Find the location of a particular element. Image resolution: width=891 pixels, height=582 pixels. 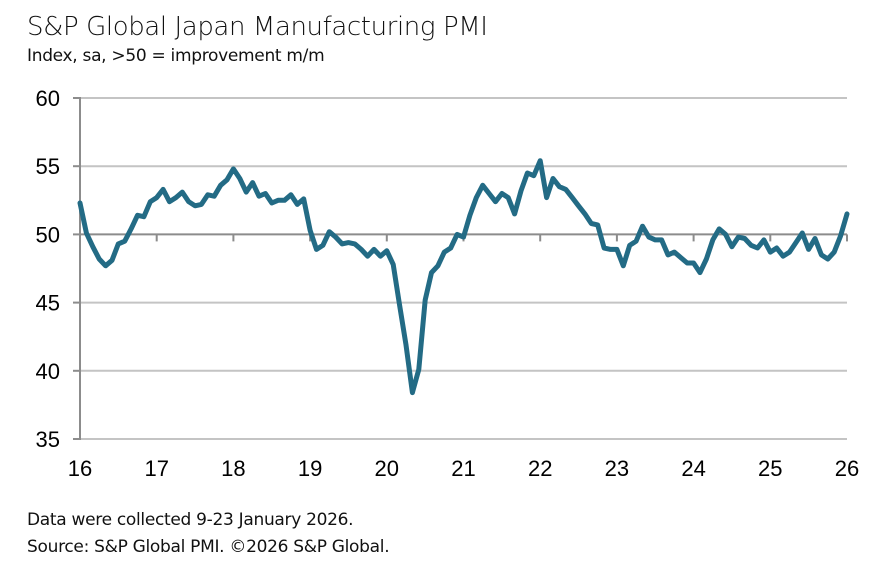

x-tick-label: 19 is located at coordinates (310, 468).